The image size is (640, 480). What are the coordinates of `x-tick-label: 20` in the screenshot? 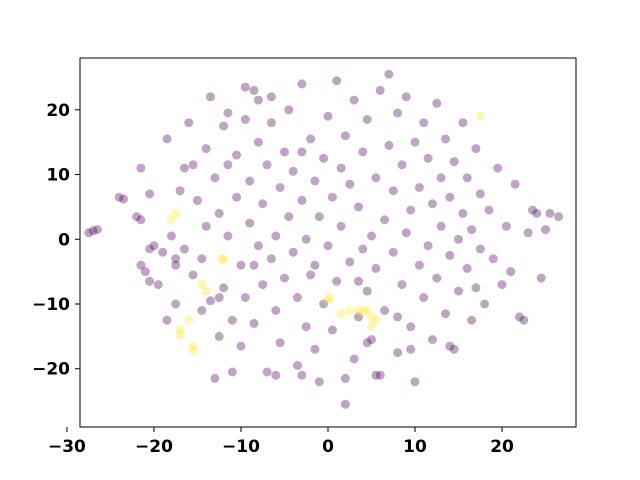 It's located at (502, 447).